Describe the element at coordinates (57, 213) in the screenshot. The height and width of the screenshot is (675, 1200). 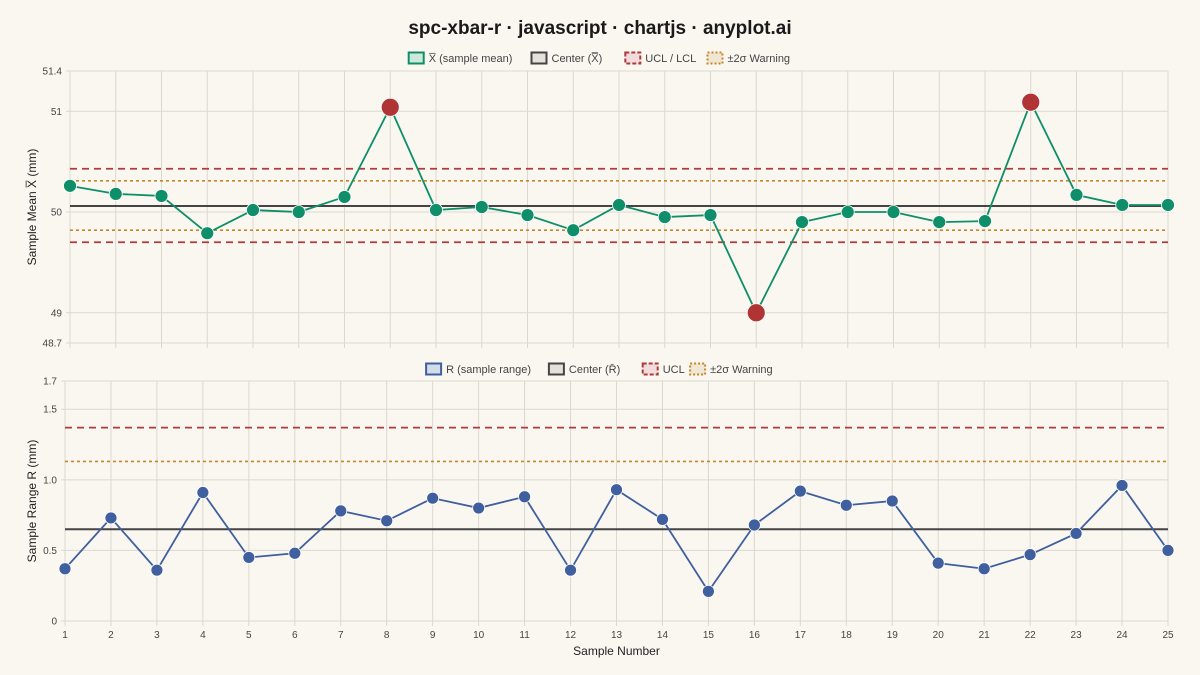
I see `y-tick-label: 50` at that location.